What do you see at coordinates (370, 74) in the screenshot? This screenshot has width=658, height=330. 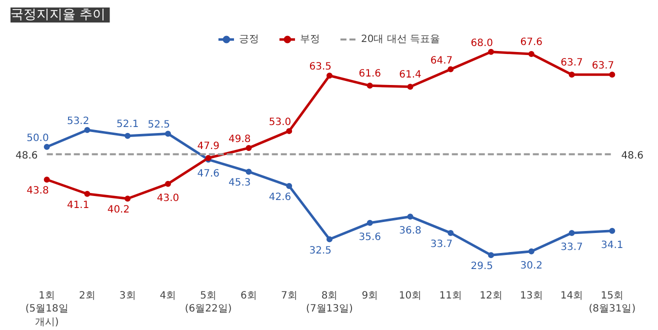 I see `data-label: 61.6` at bounding box center [370, 74].